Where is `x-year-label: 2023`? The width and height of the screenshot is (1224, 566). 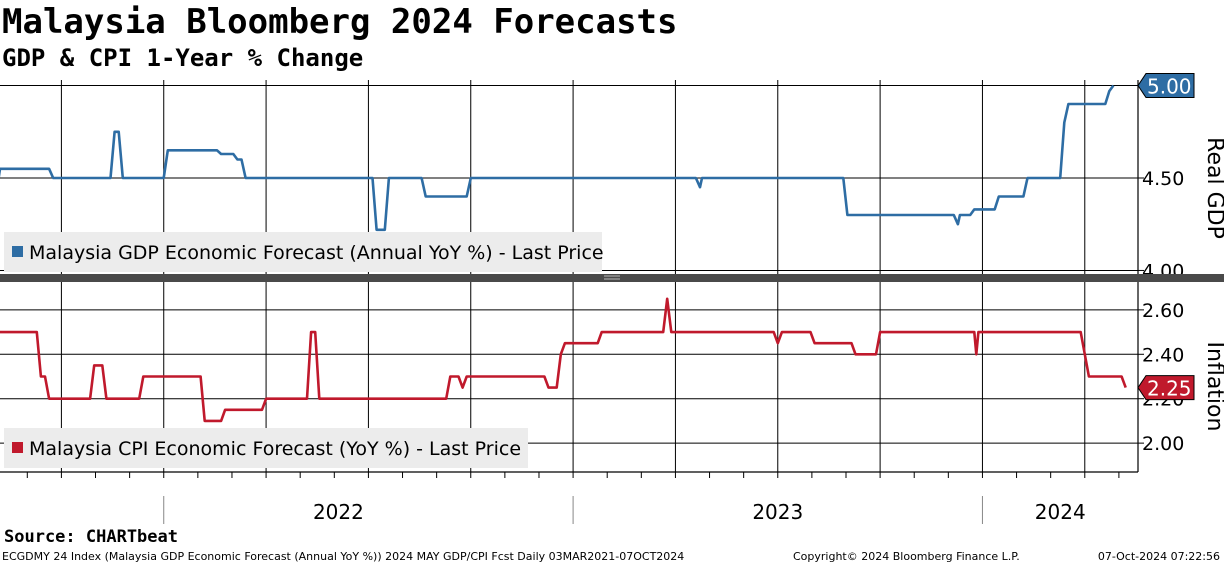
x-year-label: 2023 is located at coordinates (777, 512).